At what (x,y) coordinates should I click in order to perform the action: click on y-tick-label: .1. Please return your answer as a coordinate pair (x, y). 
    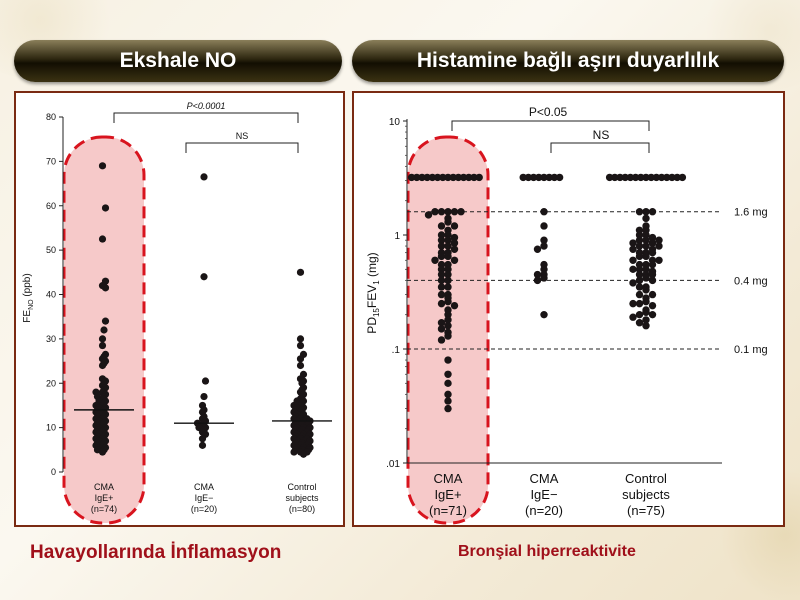
    Looking at the image, I should click on (396, 350).